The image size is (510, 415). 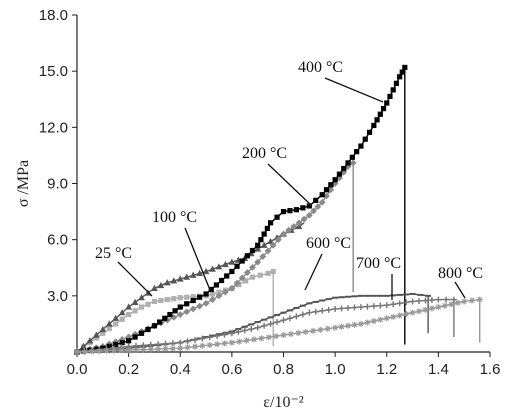 What do you see at coordinates (53, 15) in the screenshot?
I see `y-tick-label: 18.0` at bounding box center [53, 15].